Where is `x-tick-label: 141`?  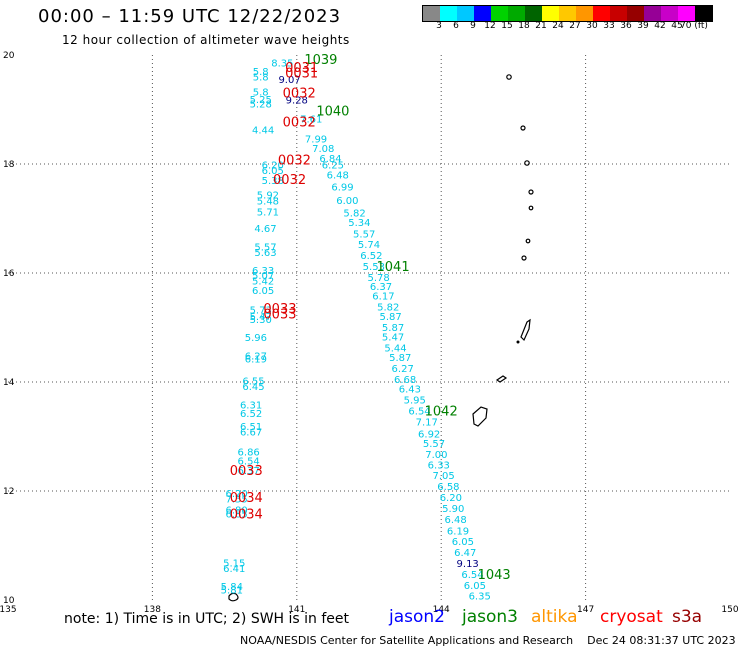
x-tick-label: 141 is located at coordinates (296, 610).